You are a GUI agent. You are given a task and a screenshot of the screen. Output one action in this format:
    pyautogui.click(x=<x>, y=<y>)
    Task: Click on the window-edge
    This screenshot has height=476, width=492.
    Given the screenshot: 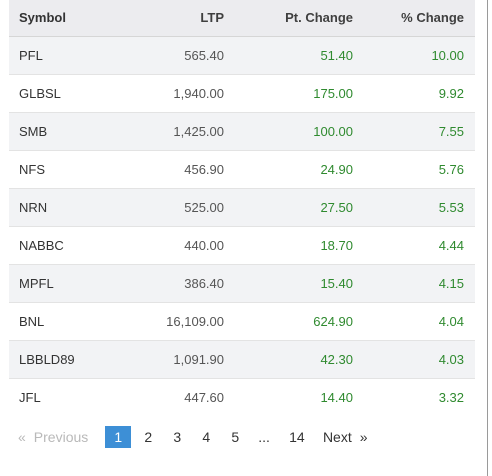 What is the action you would take?
    pyautogui.click(x=489, y=238)
    